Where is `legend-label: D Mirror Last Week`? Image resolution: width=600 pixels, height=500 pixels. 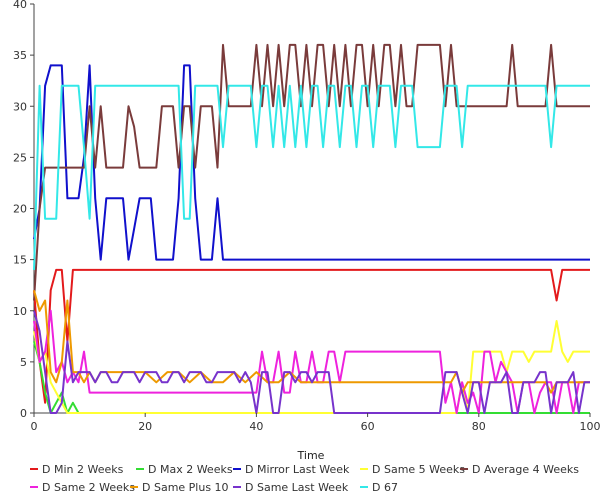 legend-label: D Mirror Last Week is located at coordinates (297, 469).